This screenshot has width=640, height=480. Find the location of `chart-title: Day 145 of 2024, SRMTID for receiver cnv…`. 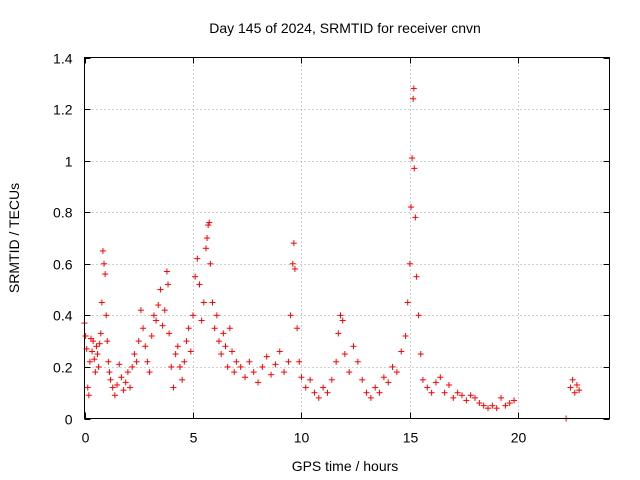

chart-title: Day 145 of 2024, SRMTID for receiver cnv… is located at coordinates (345, 28).